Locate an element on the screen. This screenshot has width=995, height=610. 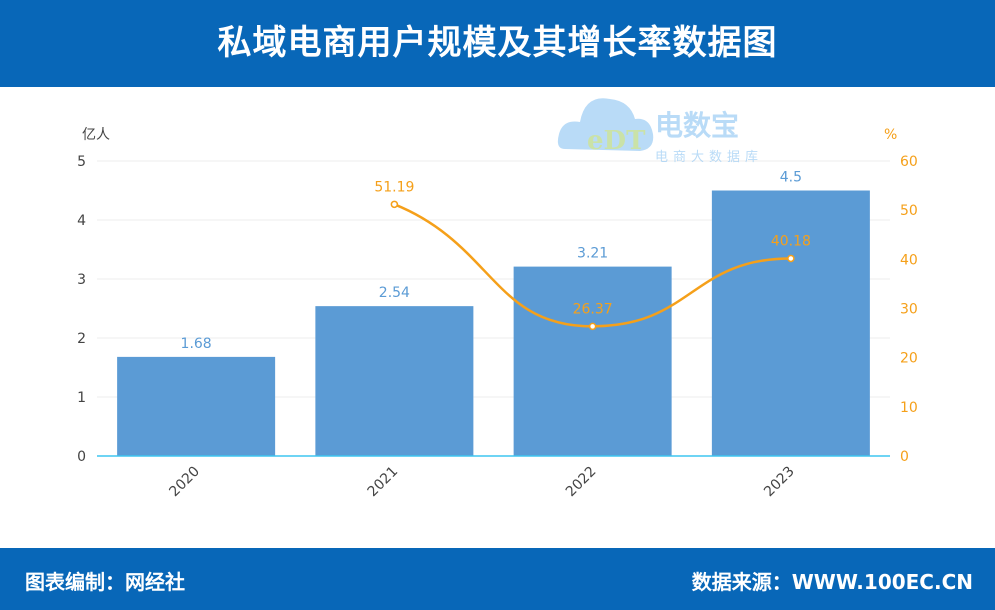
x-tick-label: 2020 is located at coordinates (184, 482).